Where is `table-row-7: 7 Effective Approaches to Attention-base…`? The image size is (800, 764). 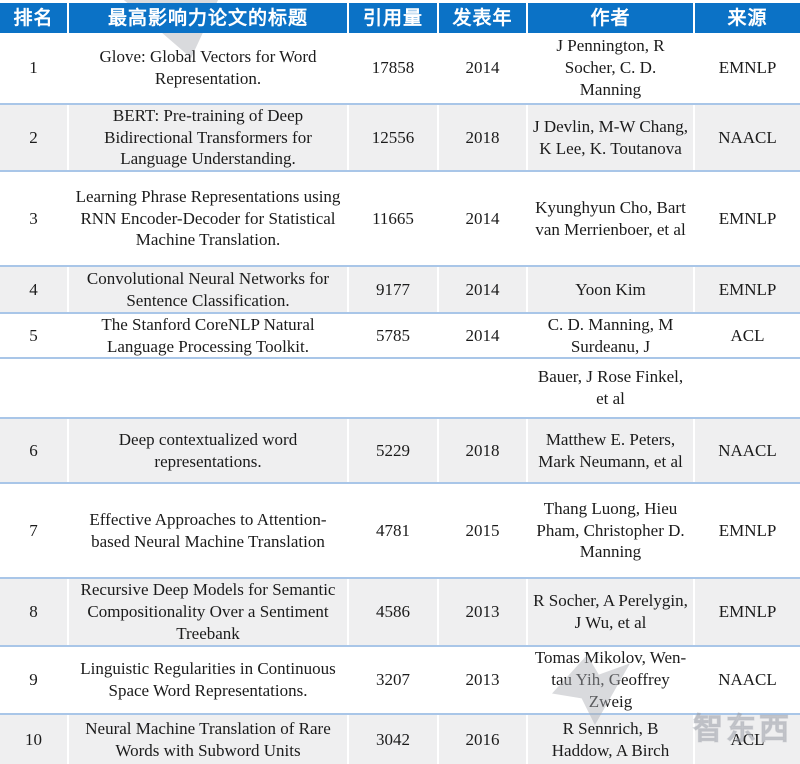 table-row-7: 7 Effective Approaches to Attention-base… is located at coordinates (400, 529).